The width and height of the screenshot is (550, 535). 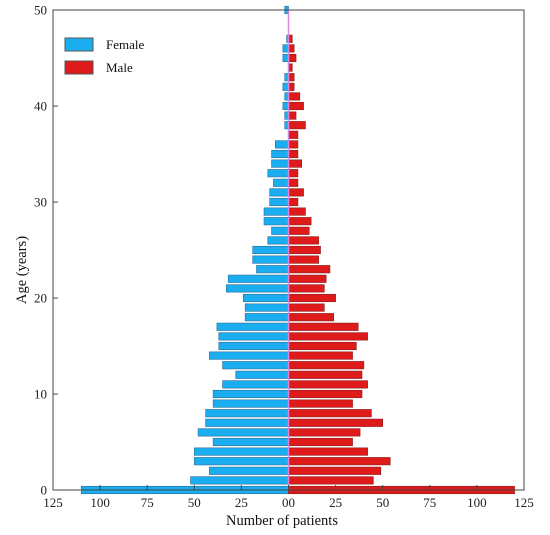 What do you see at coordinates (40, 298) in the screenshot?
I see `y-tick-label: 20` at bounding box center [40, 298].